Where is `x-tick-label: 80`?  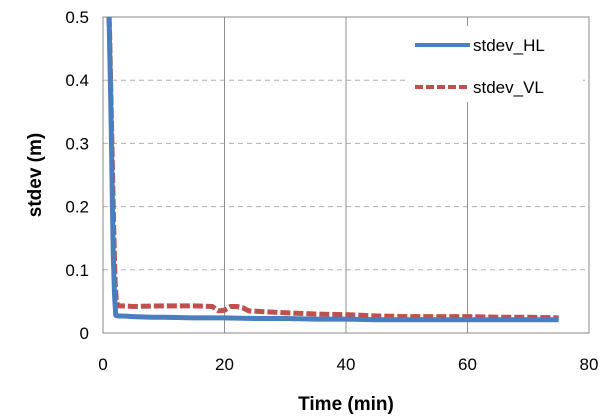 x-tick-label: 80 is located at coordinates (589, 364).